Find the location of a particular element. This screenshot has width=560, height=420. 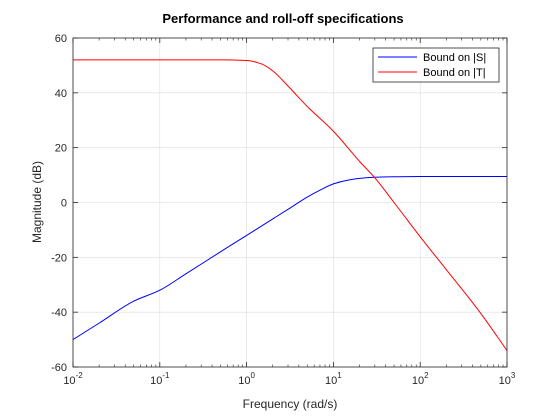

y-tick-label: 20 is located at coordinates (61, 149).